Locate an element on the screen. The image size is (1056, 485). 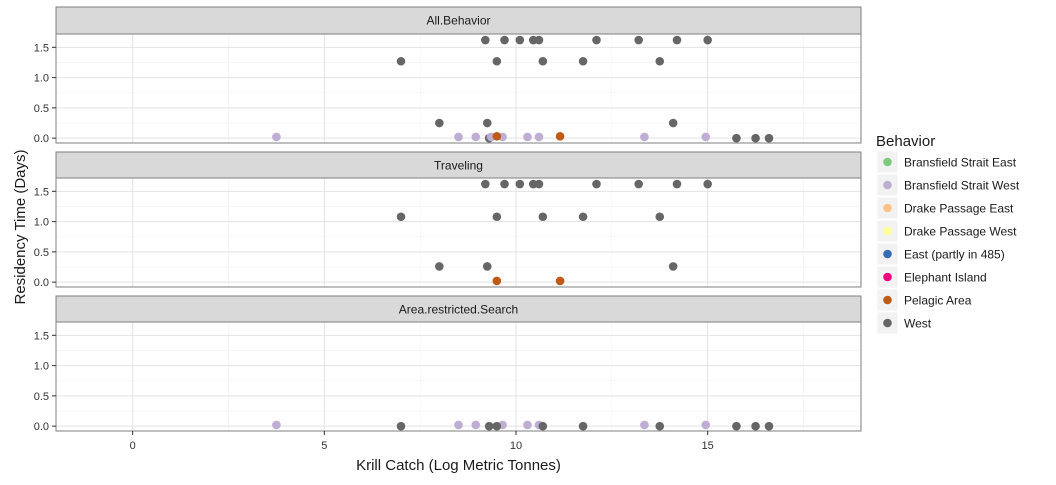
x-tick-label: 5 is located at coordinates (324, 446).